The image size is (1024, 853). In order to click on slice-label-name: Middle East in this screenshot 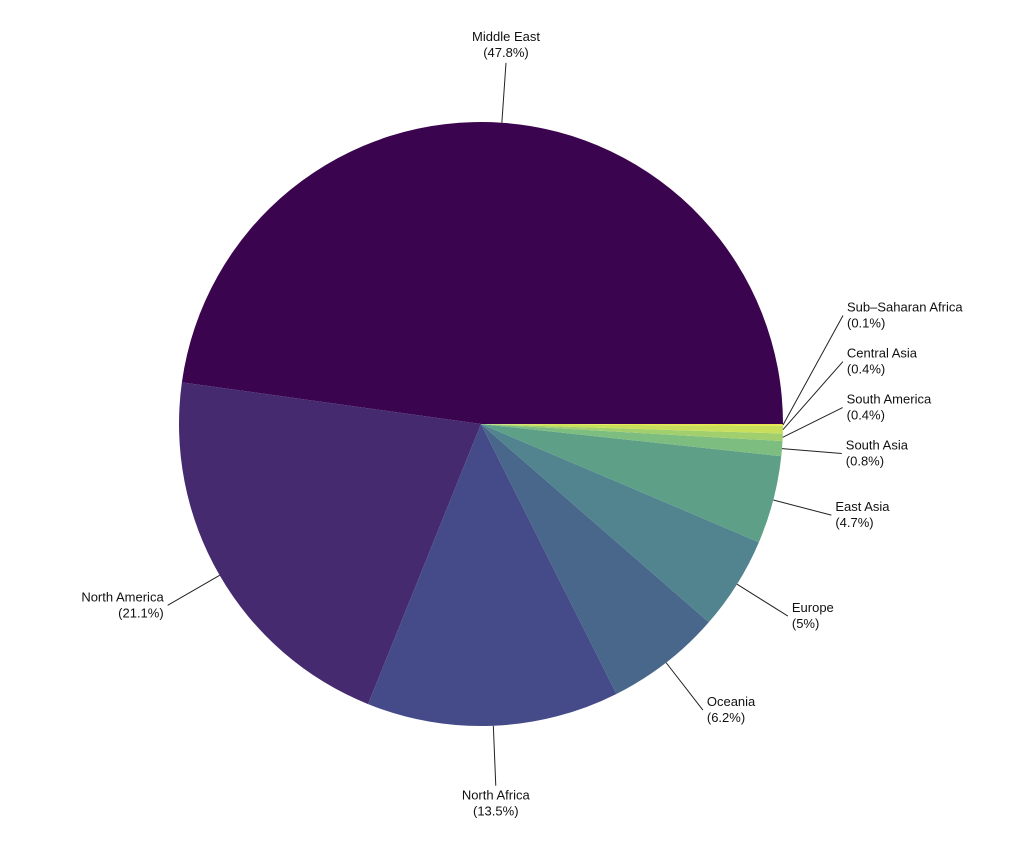, I will do `click(506, 36)`.